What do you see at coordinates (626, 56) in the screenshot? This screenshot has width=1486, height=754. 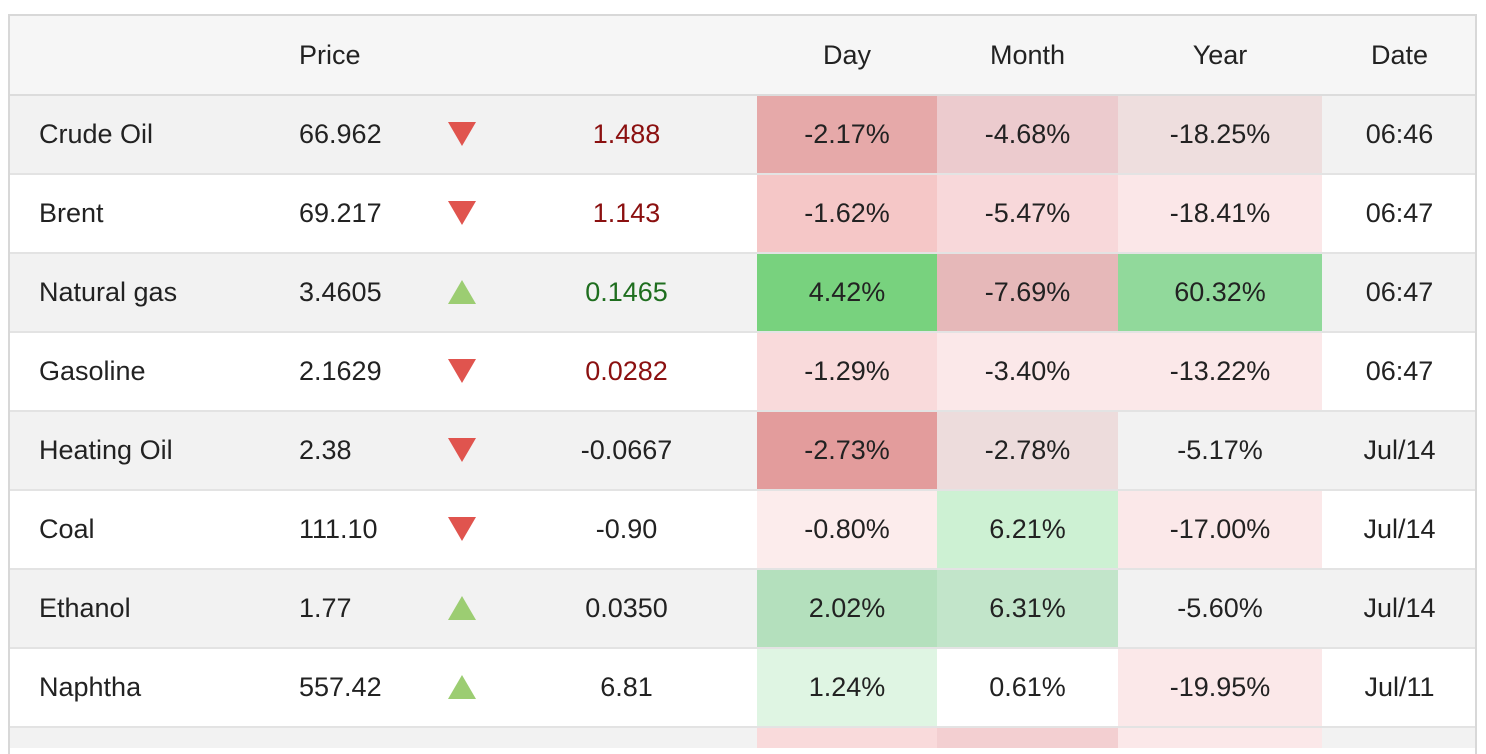 I see `header-change` at bounding box center [626, 56].